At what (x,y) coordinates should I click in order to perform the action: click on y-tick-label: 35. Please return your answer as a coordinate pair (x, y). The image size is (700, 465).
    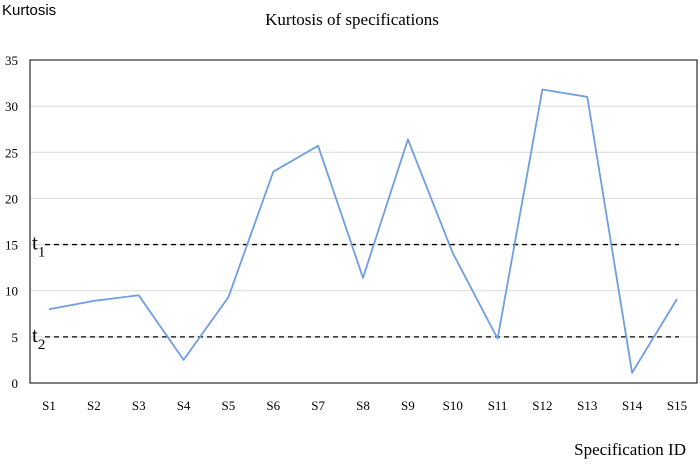
    Looking at the image, I should click on (11, 60).